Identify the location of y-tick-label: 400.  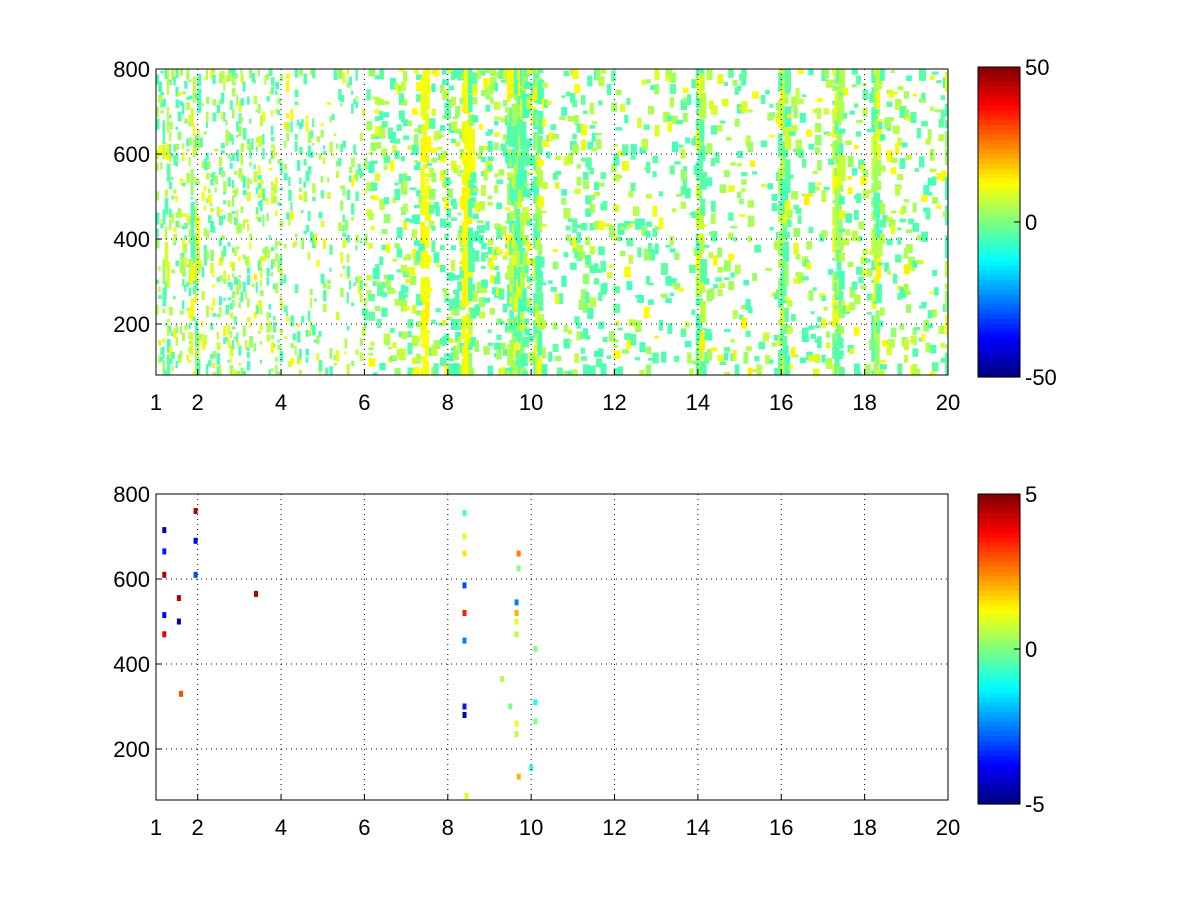
(131, 664).